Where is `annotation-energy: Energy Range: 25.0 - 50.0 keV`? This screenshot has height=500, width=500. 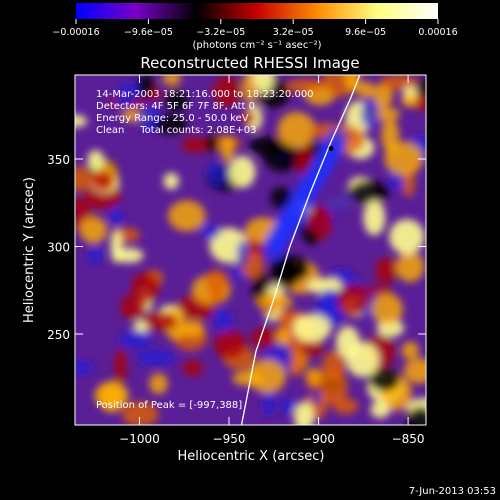
annotation-energy: Energy Range: 25.0 - 50.0 keV is located at coordinates (172, 118).